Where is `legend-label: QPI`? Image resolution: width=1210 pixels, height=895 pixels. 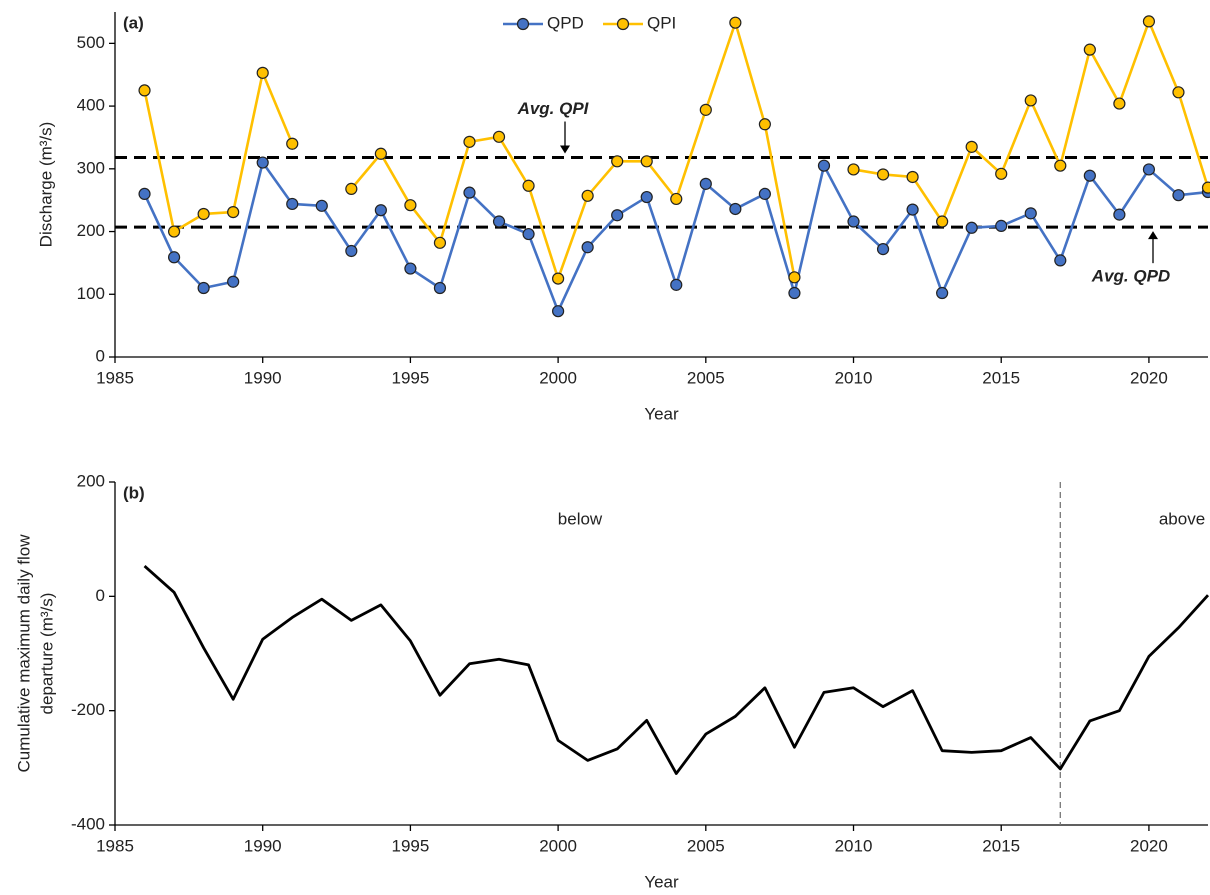
legend-label: QPI is located at coordinates (661, 22).